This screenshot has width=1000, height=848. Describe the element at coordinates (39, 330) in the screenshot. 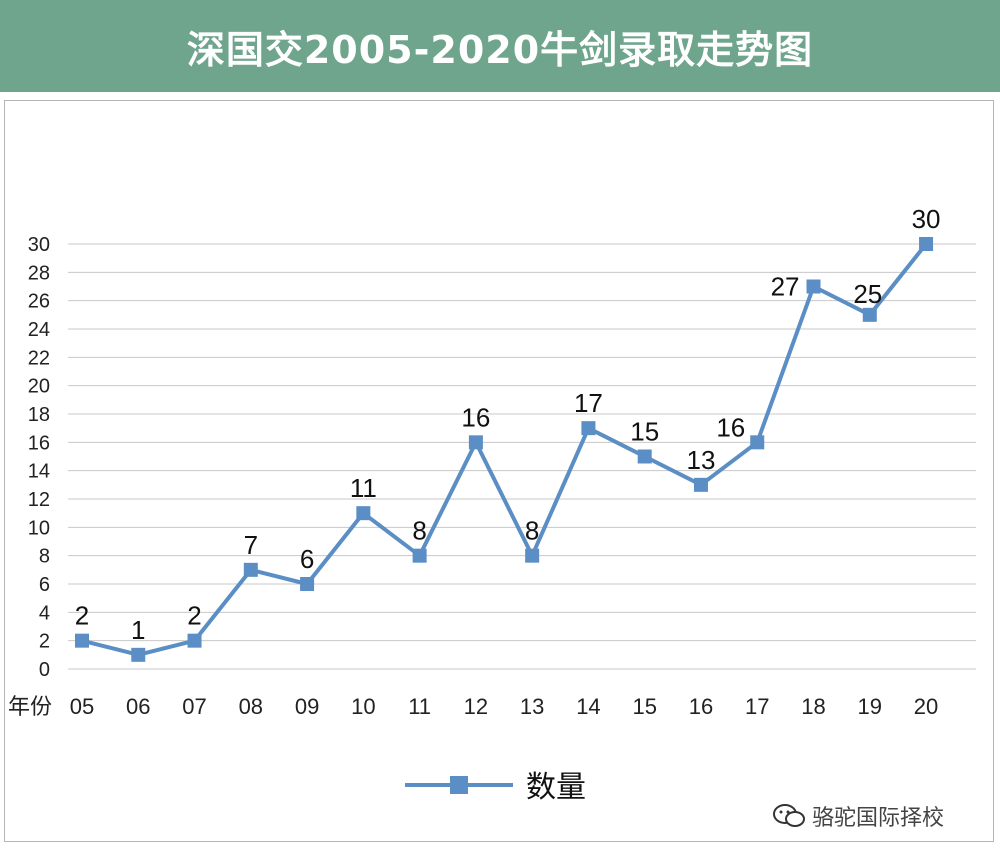

I see `y-tick-label: 24` at that location.